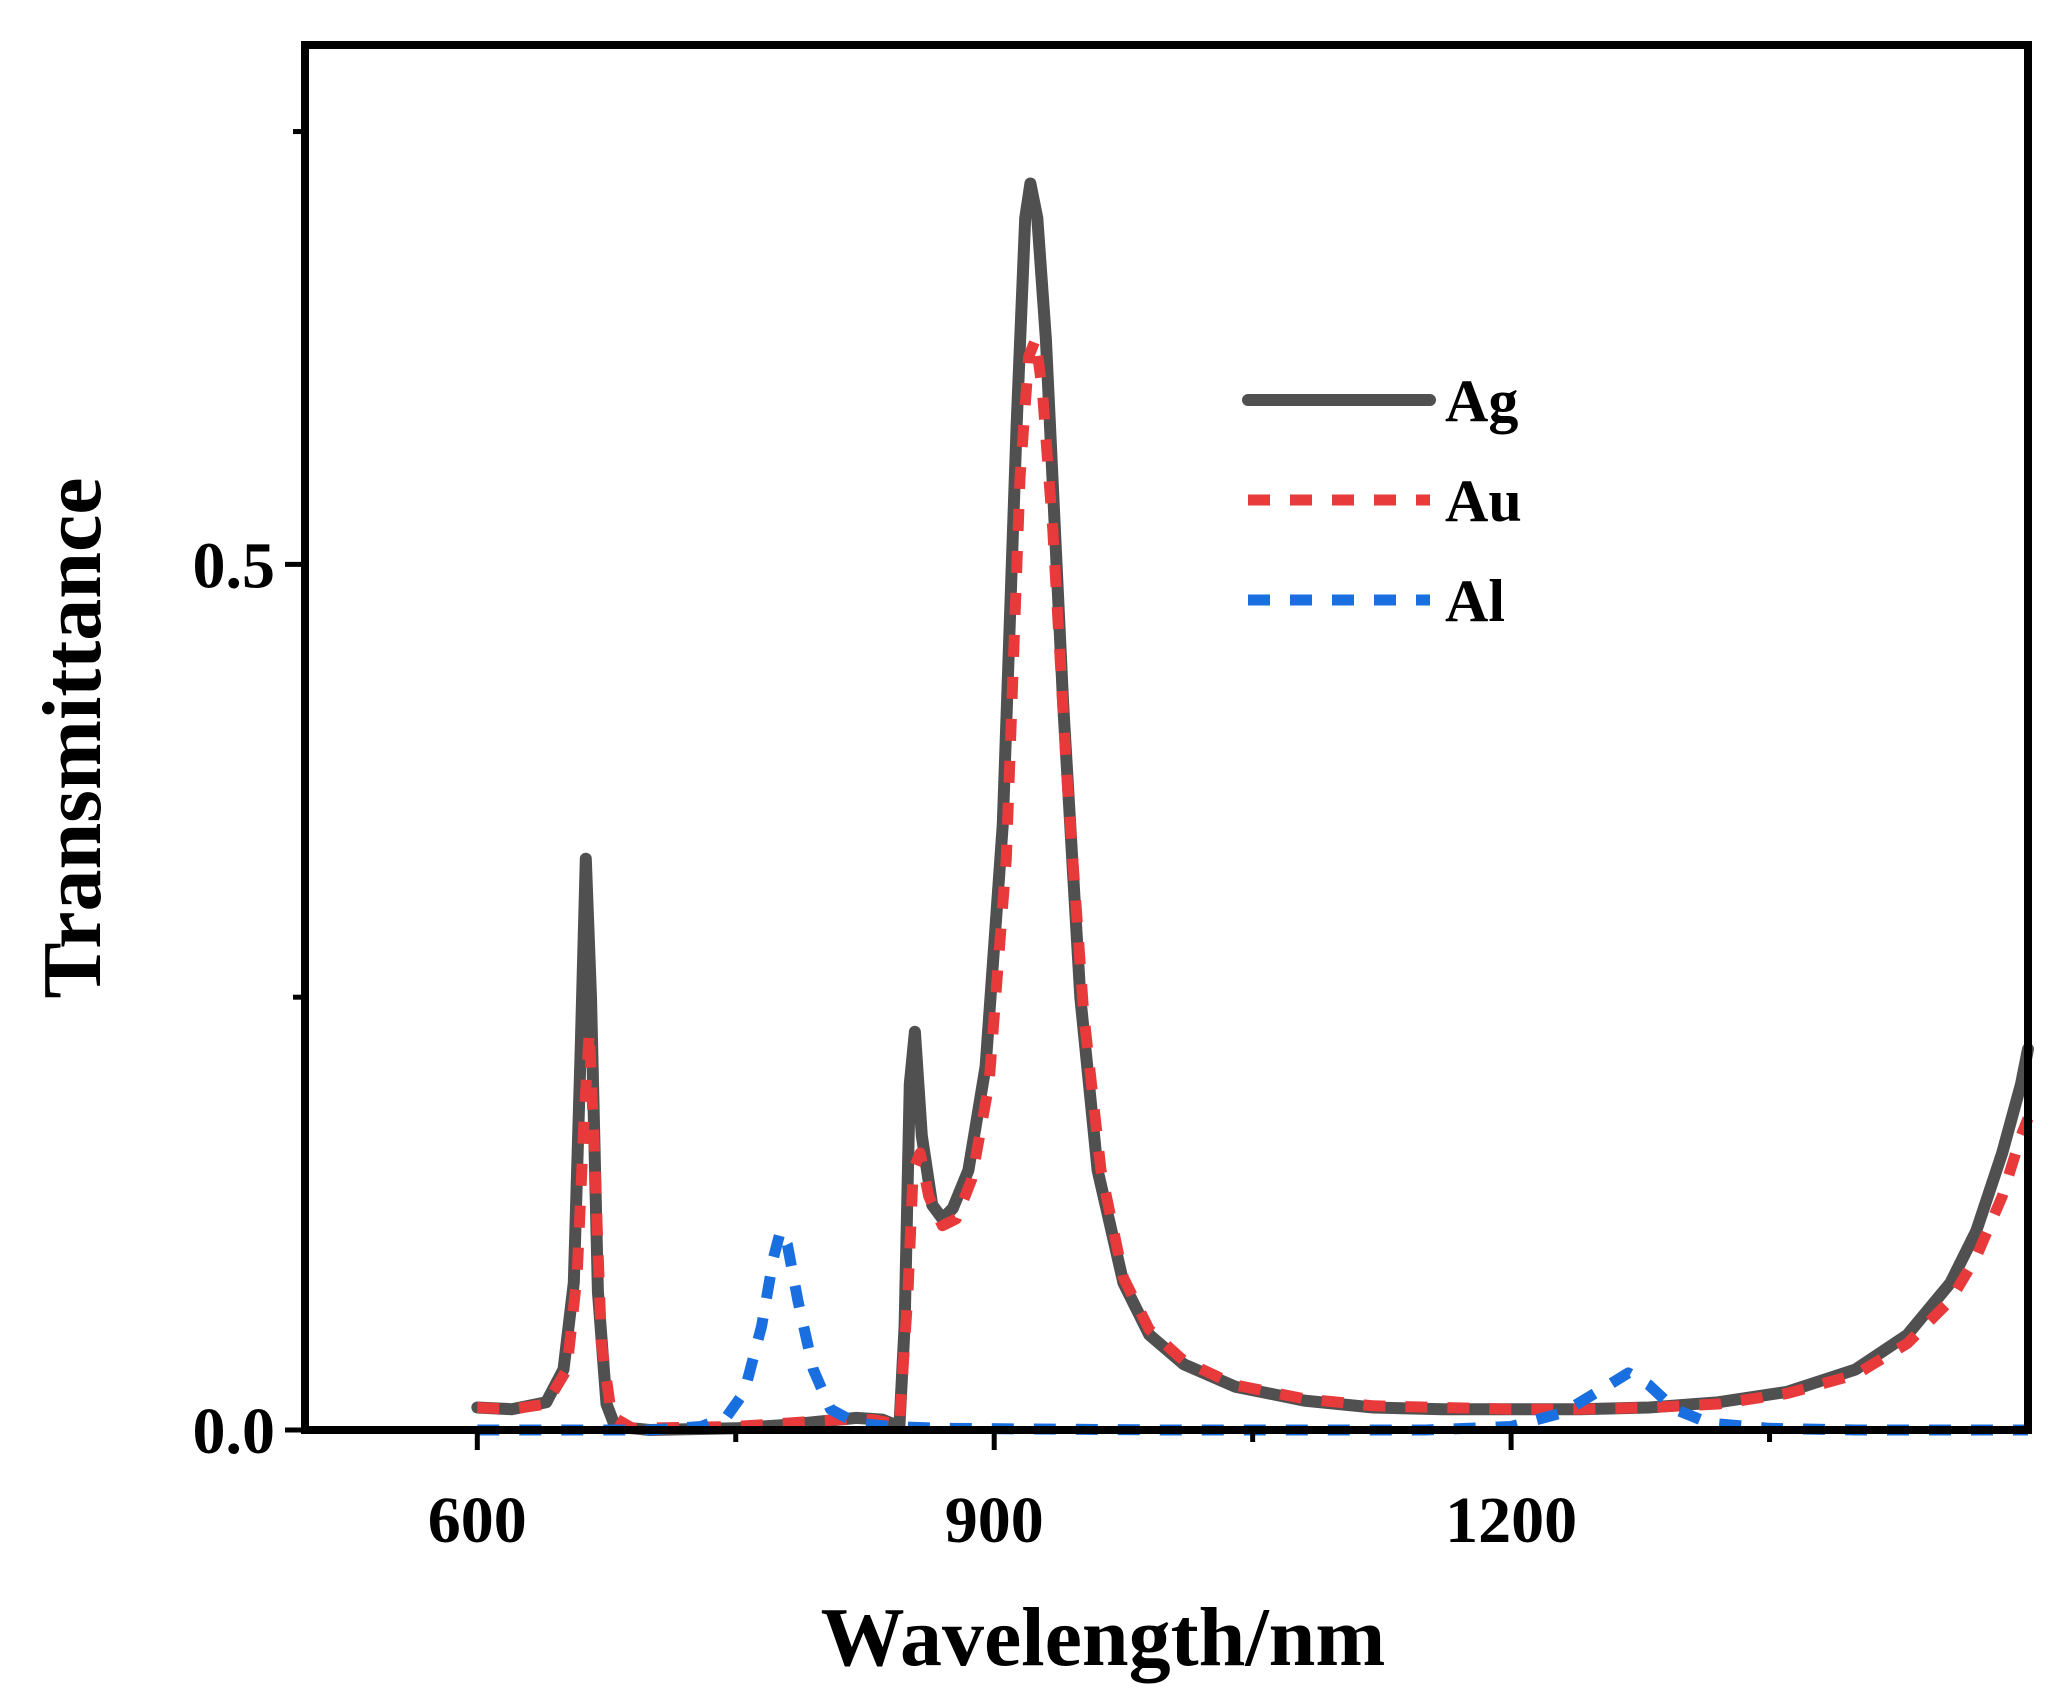 The image size is (2057, 1694). Describe the element at coordinates (72, 737) in the screenshot. I see `y-axis-title: Transmittance` at that location.